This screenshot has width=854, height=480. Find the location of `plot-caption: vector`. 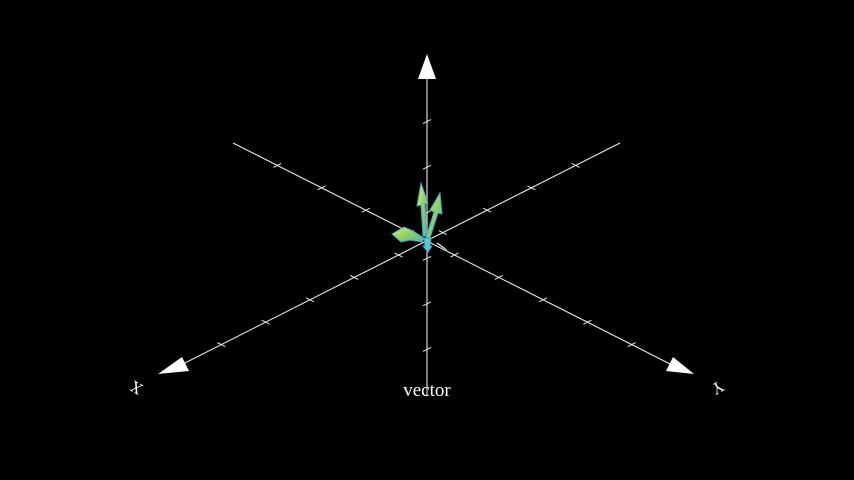

plot-caption: vector is located at coordinates (427, 390).